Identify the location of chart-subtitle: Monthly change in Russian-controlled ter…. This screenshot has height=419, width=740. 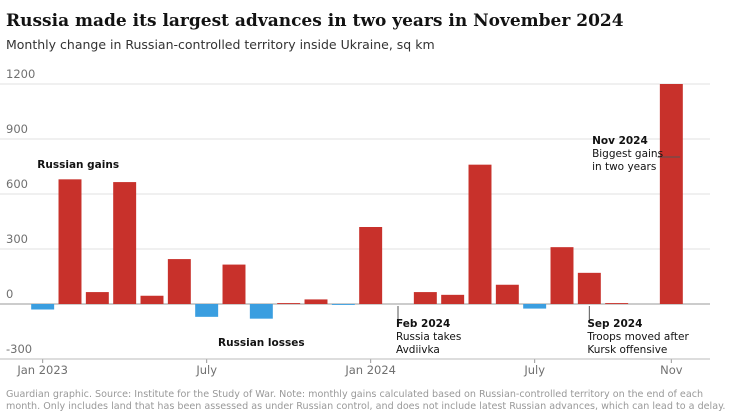
(220, 44).